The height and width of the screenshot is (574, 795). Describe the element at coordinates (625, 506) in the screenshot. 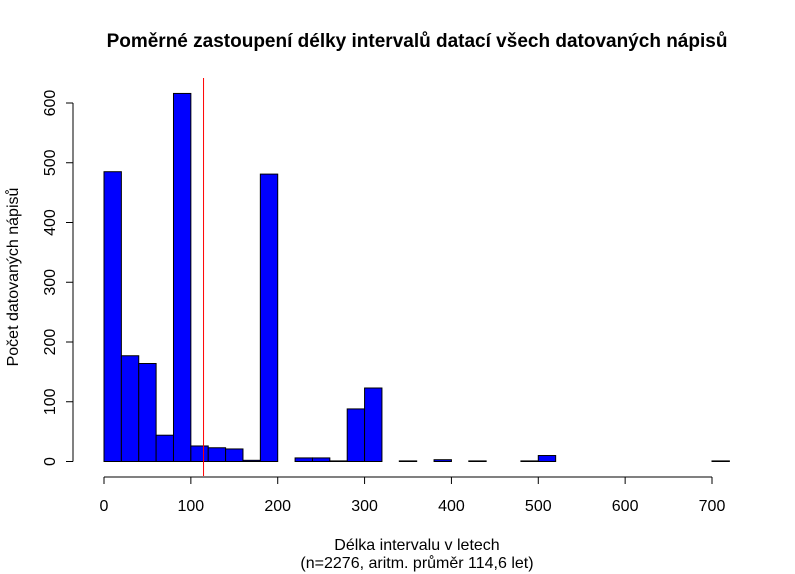

I see `x-tick-label: 600` at that location.